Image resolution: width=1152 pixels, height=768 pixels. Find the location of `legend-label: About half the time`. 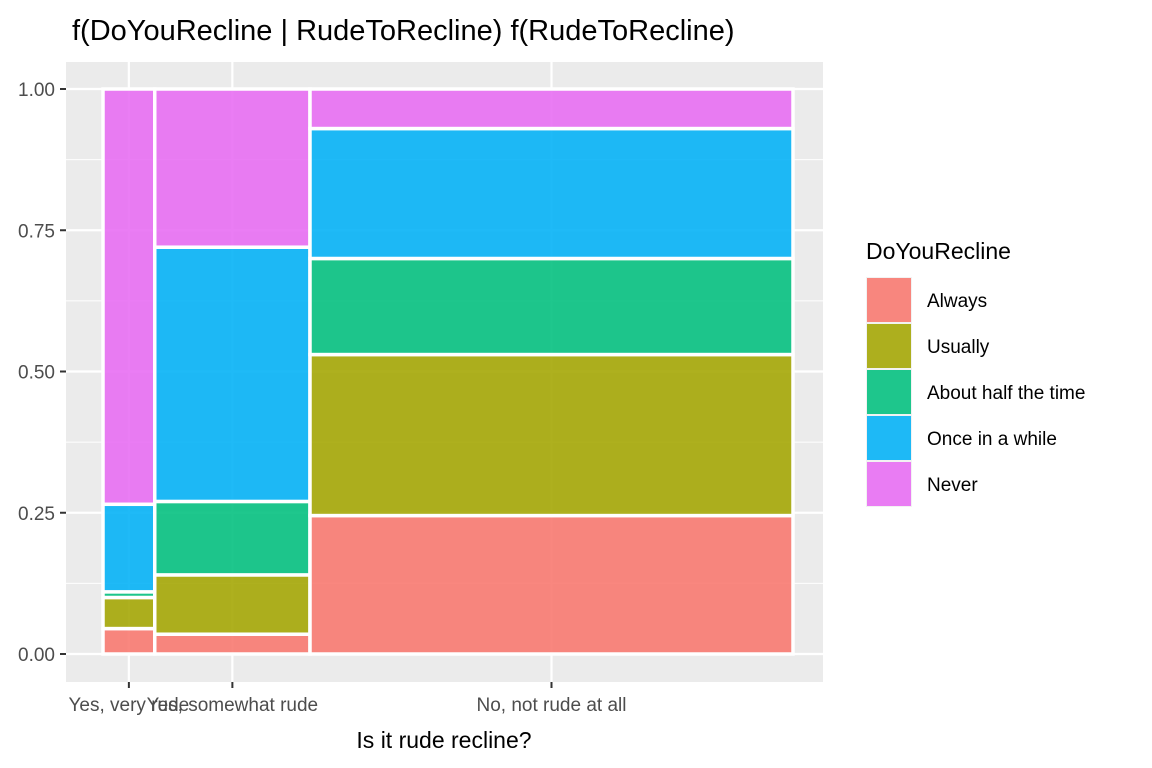

legend-label: About half the time is located at coordinates (1006, 393).